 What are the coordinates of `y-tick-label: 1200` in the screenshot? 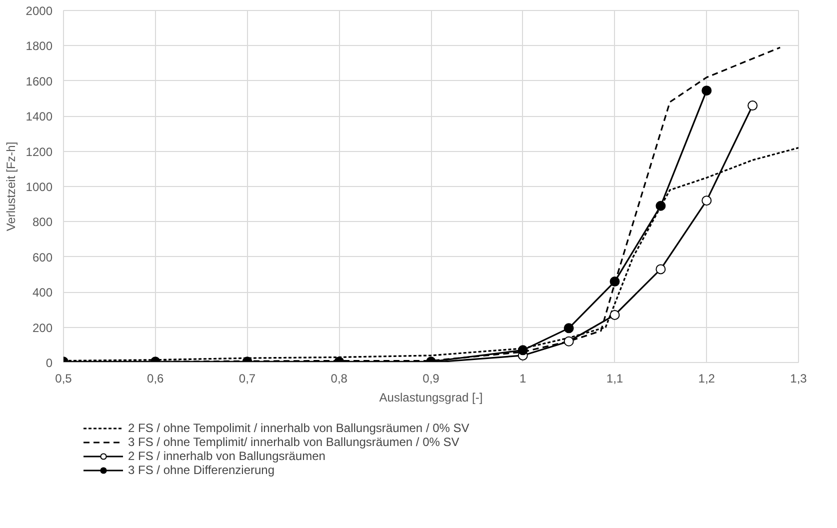 It's located at (39, 151).